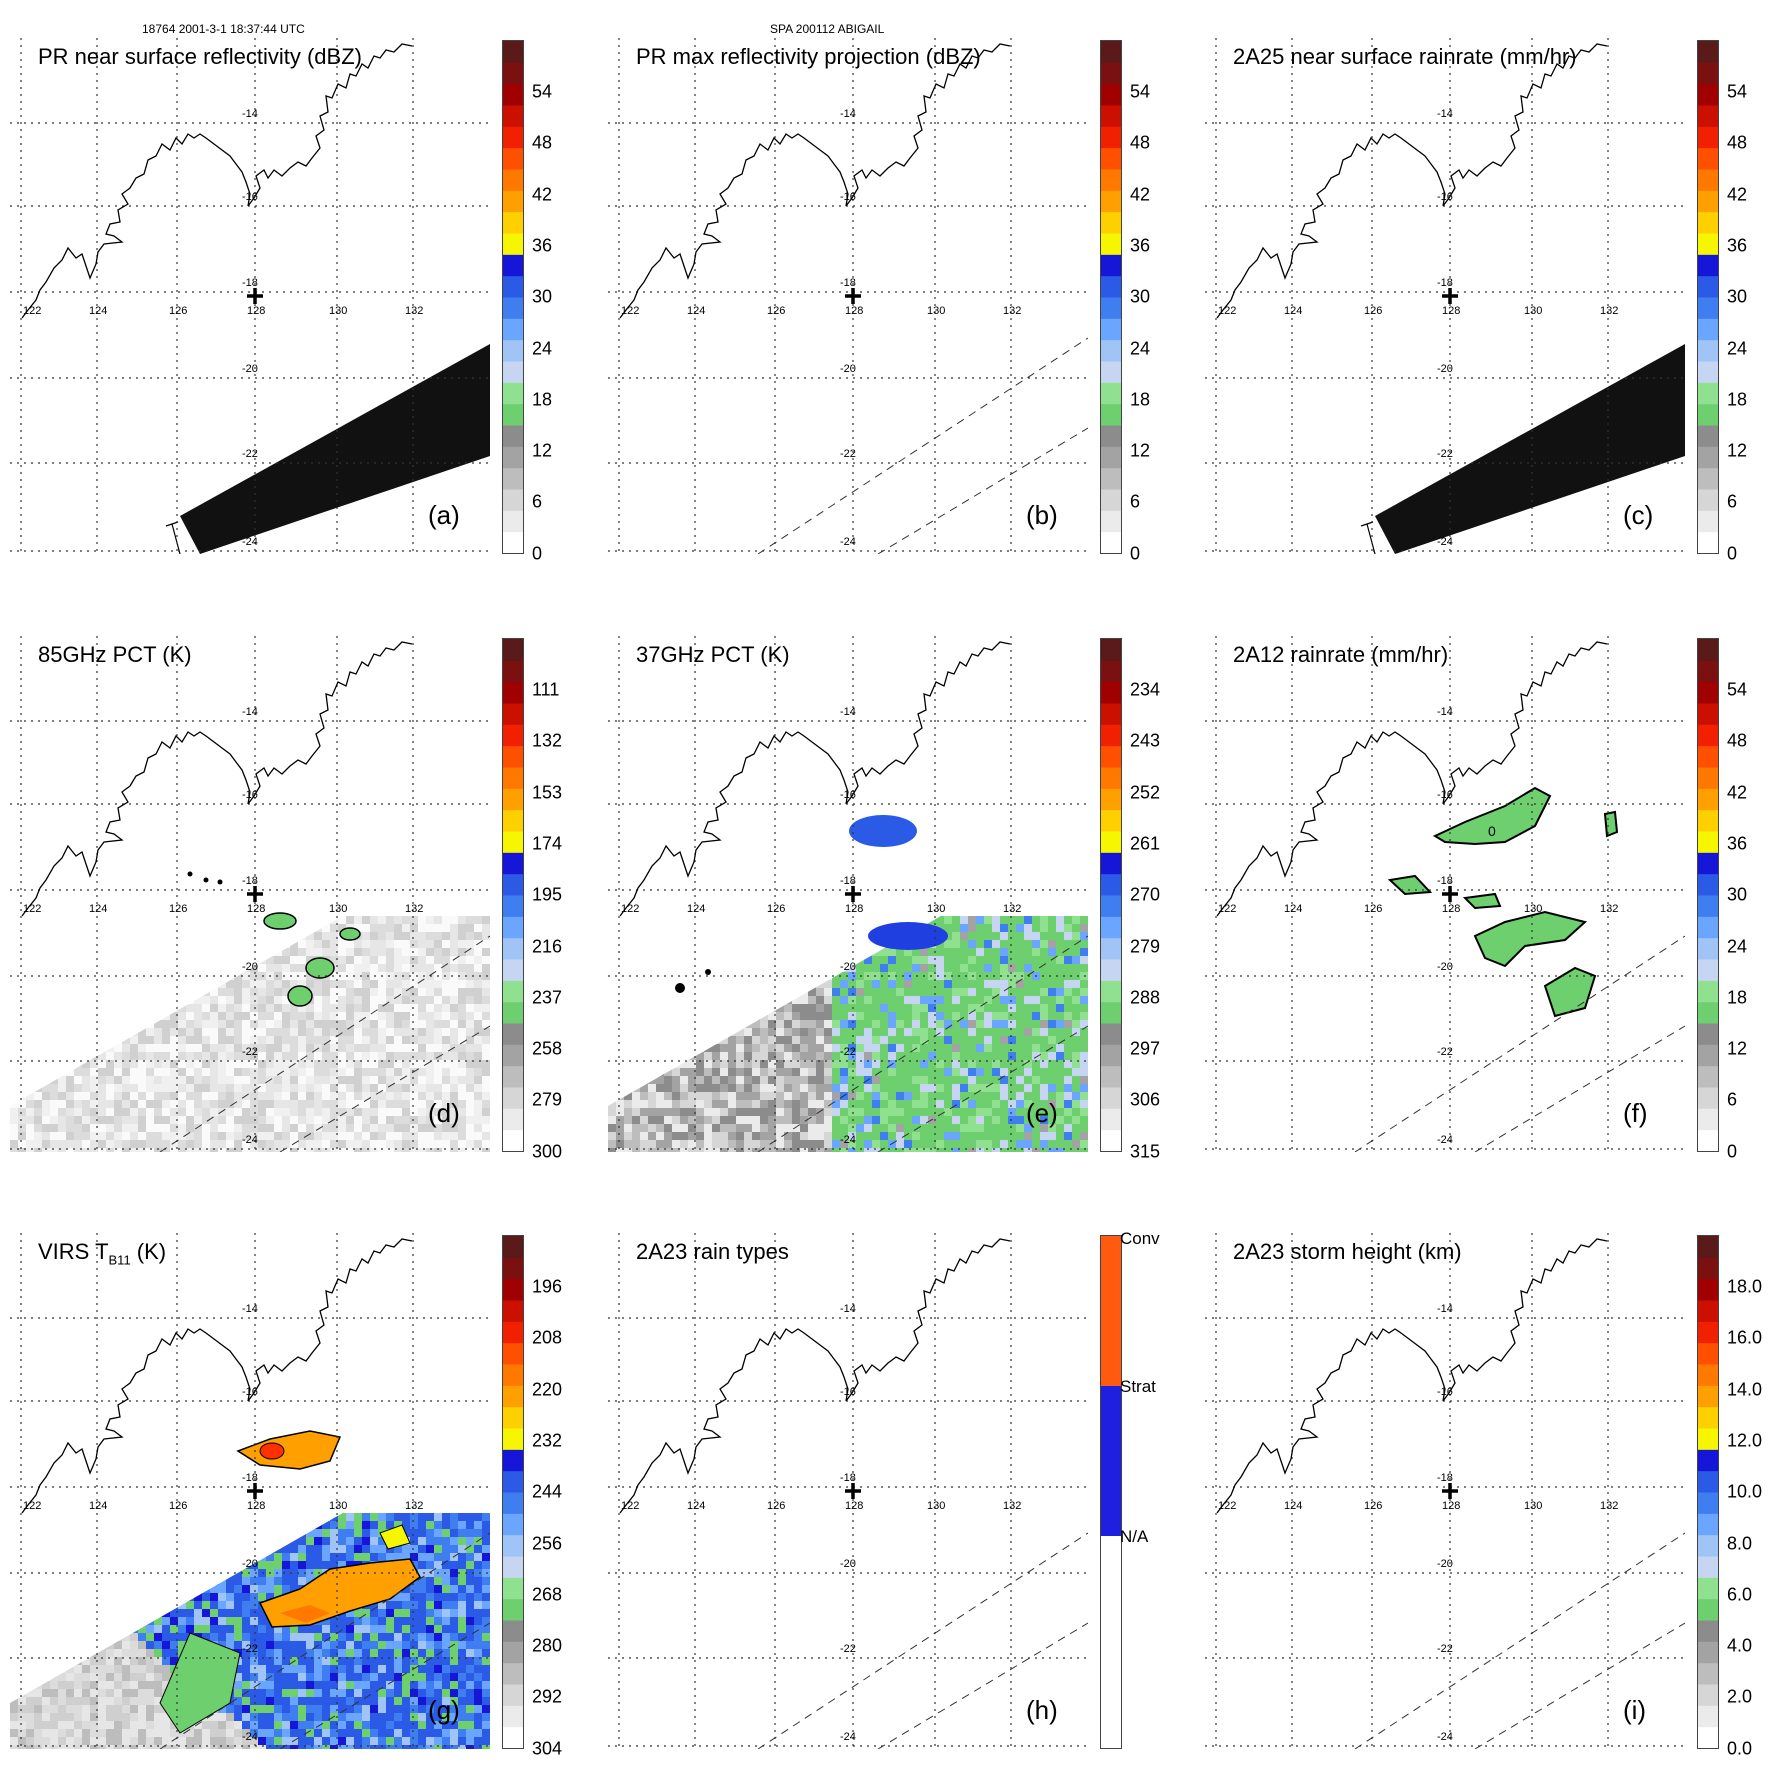 This screenshot has height=1771, width=1771. Describe the element at coordinates (1737, 296) in the screenshot. I see `colorbar-tick-label: 30` at that location.